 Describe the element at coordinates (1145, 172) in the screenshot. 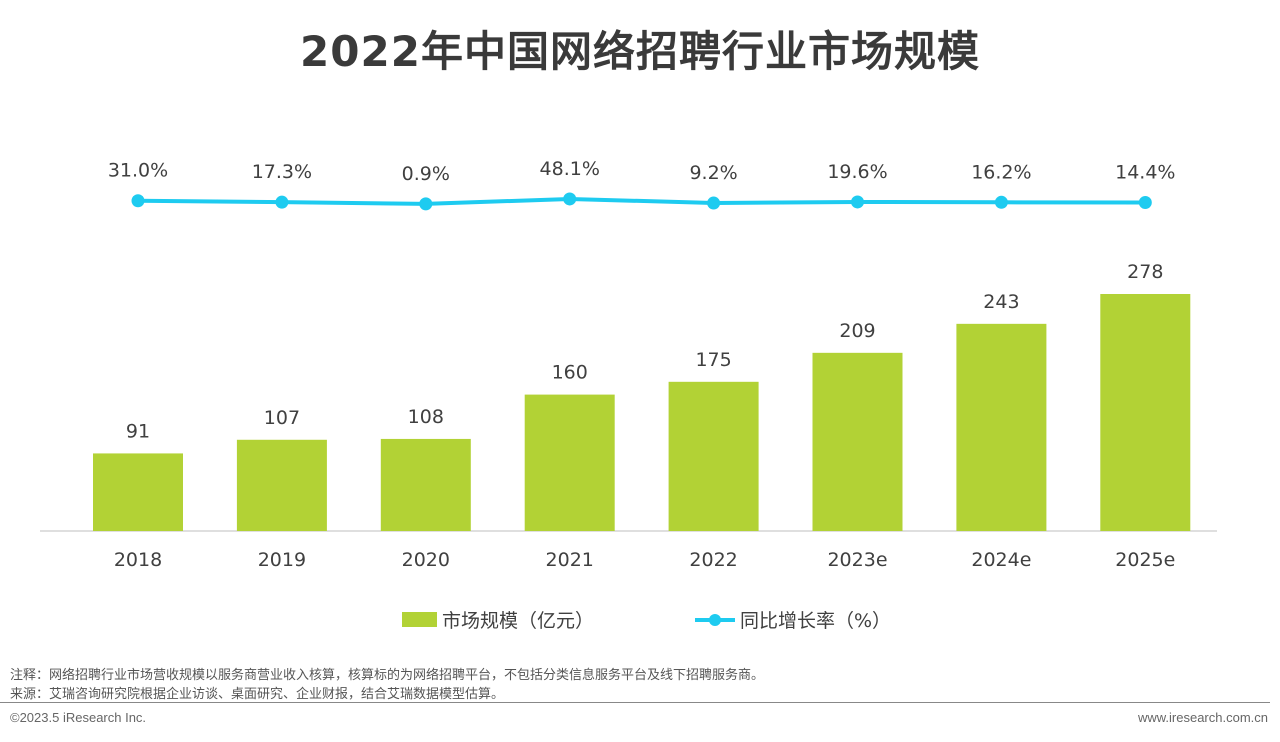

I see `growth-label: 14.4%` at that location.